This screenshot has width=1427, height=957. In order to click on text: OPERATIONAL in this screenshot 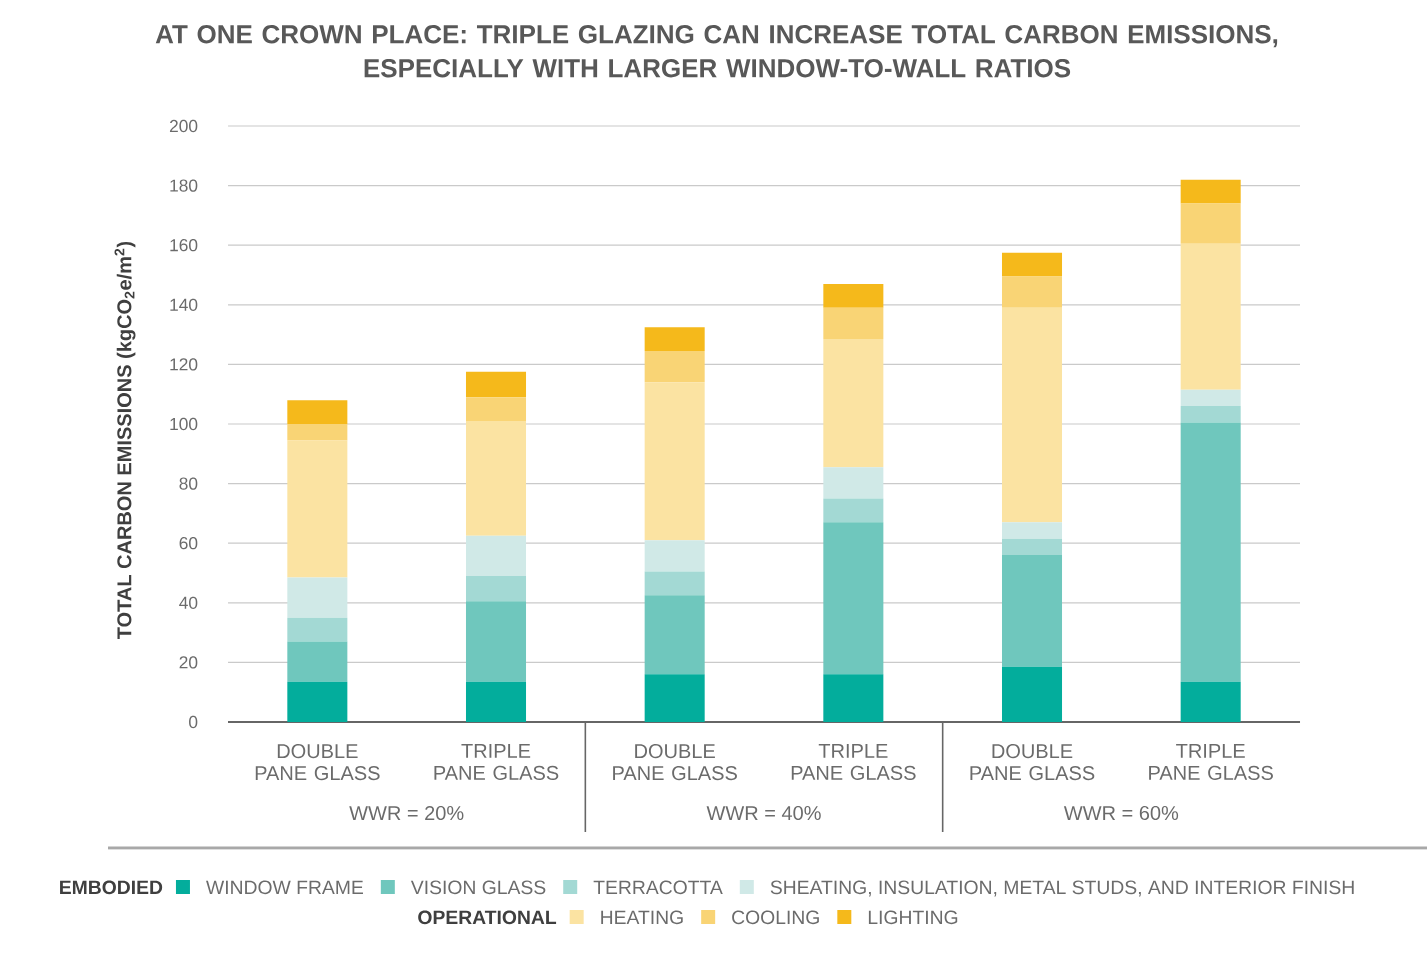, I will do `click(487, 917)`.